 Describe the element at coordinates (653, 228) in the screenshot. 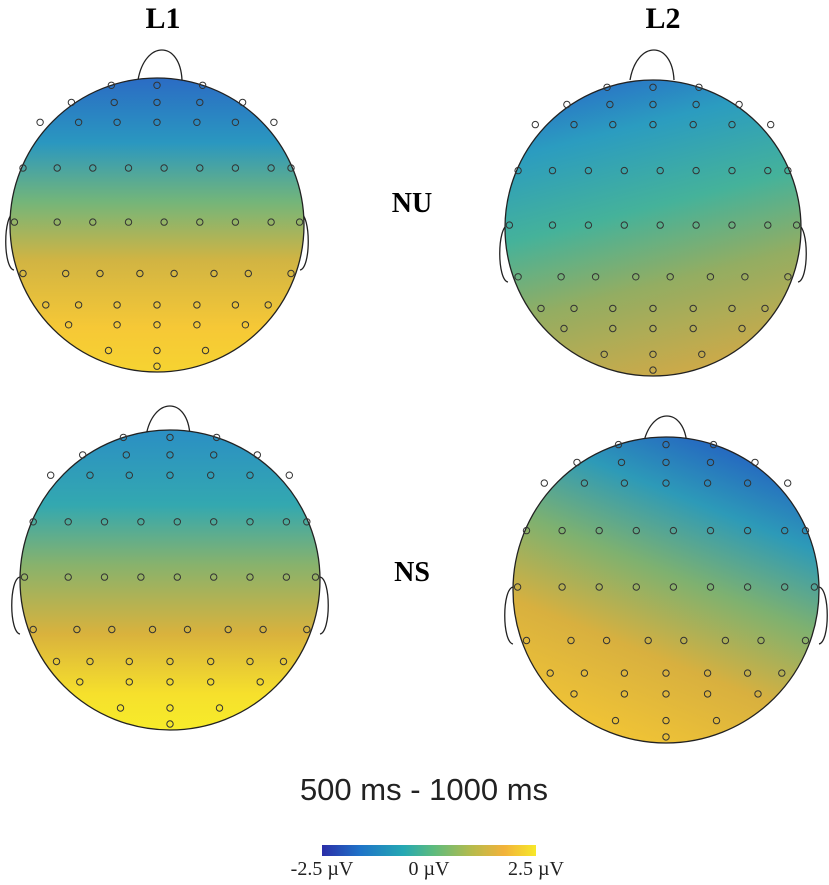

I see `scalp-map` at that location.